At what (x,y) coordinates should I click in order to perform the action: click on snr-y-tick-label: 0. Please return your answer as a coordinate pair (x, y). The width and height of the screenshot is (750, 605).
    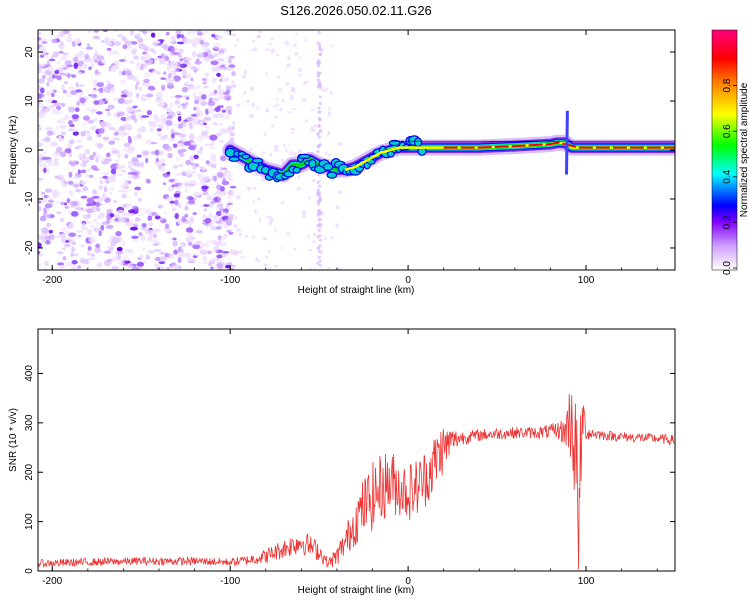
    Looking at the image, I should click on (29, 571).